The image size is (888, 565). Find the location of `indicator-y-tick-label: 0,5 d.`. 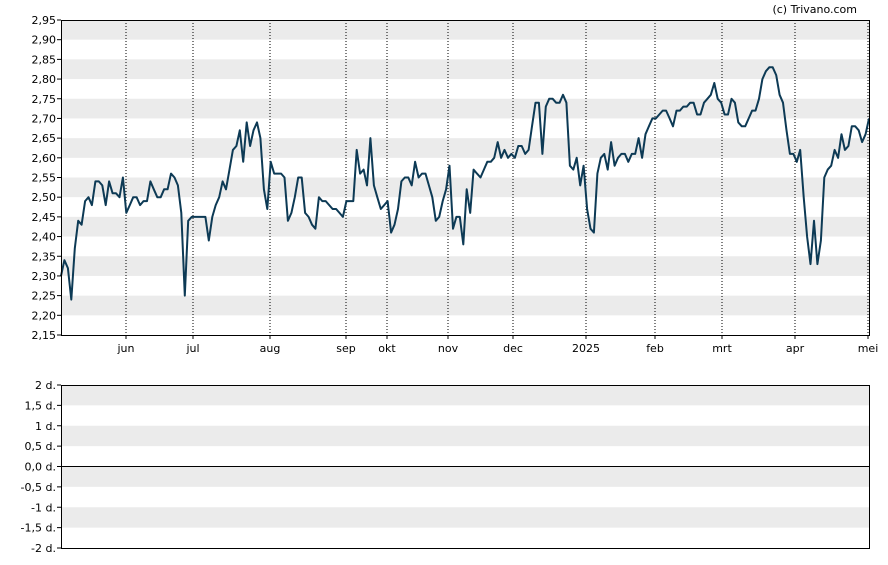

indicator-y-tick-label: 0,5 d. is located at coordinates (40, 446).